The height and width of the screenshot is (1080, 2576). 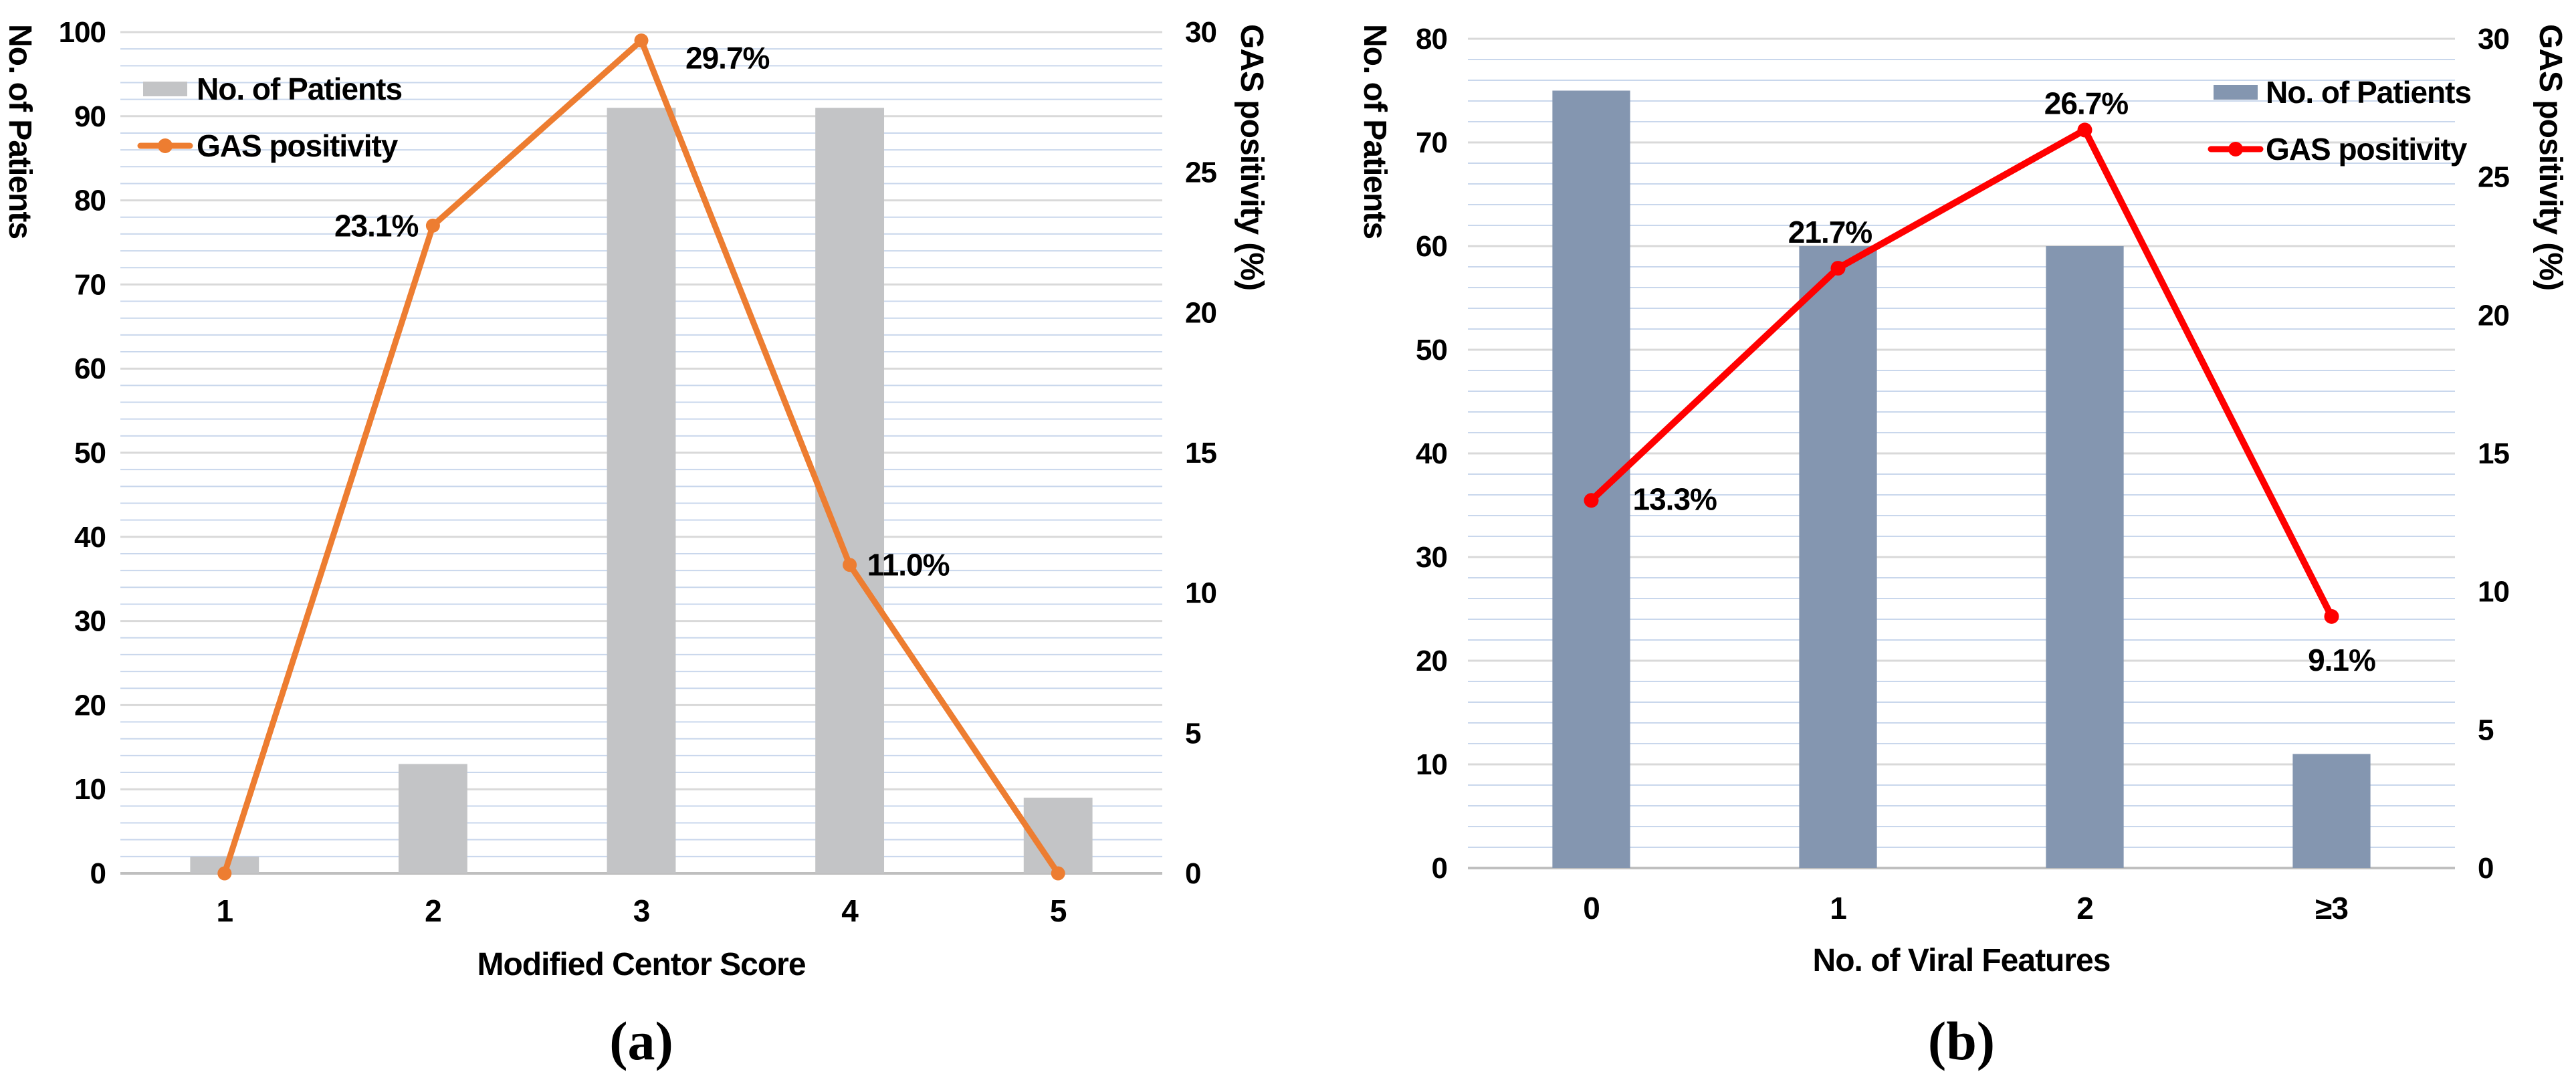 I want to click on gas-positivity-line, so click(x=1961, y=373).